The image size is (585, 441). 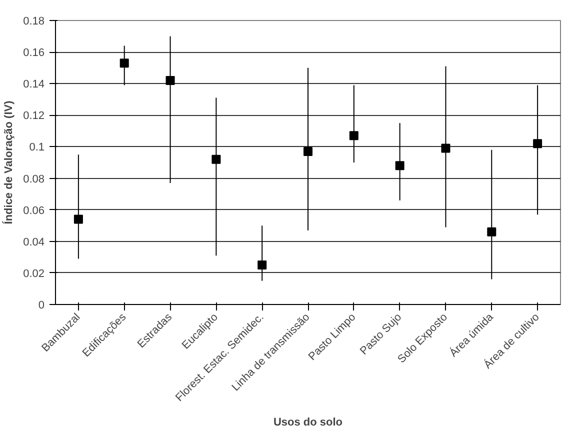 I want to click on y-tick-label: 0, so click(x=41, y=306).